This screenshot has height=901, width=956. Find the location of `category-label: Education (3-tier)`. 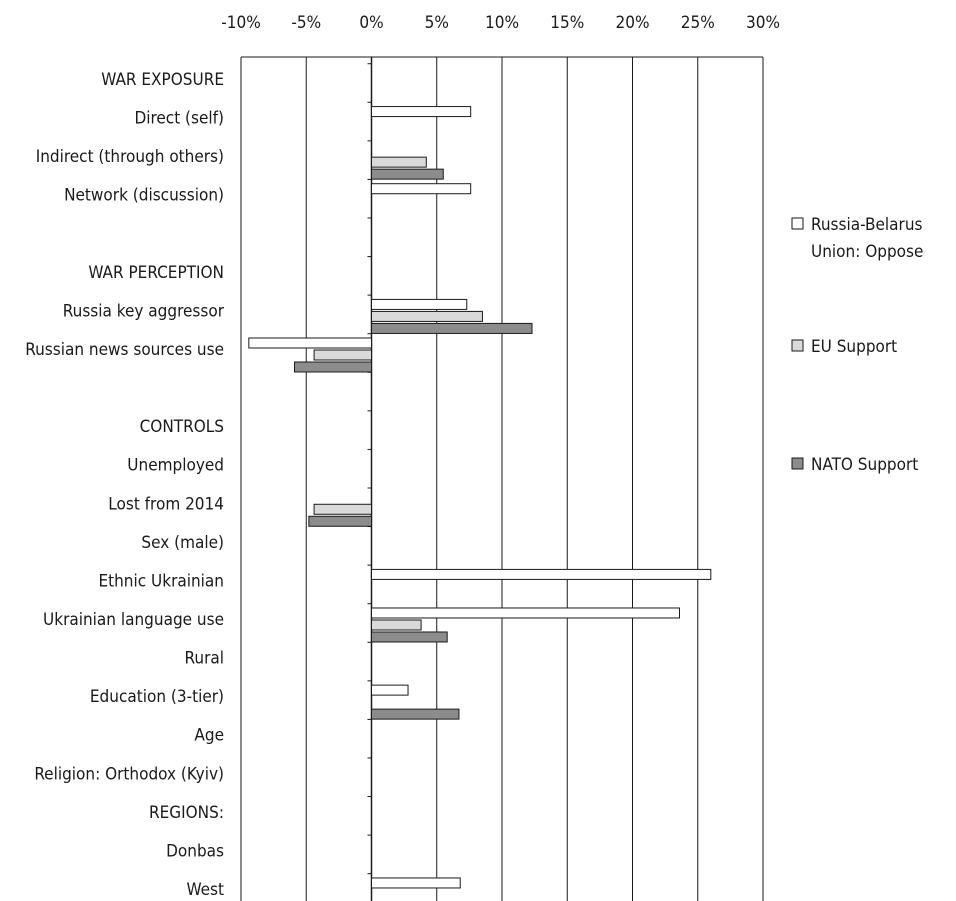

category-label: Education (3-tier) is located at coordinates (157, 697).